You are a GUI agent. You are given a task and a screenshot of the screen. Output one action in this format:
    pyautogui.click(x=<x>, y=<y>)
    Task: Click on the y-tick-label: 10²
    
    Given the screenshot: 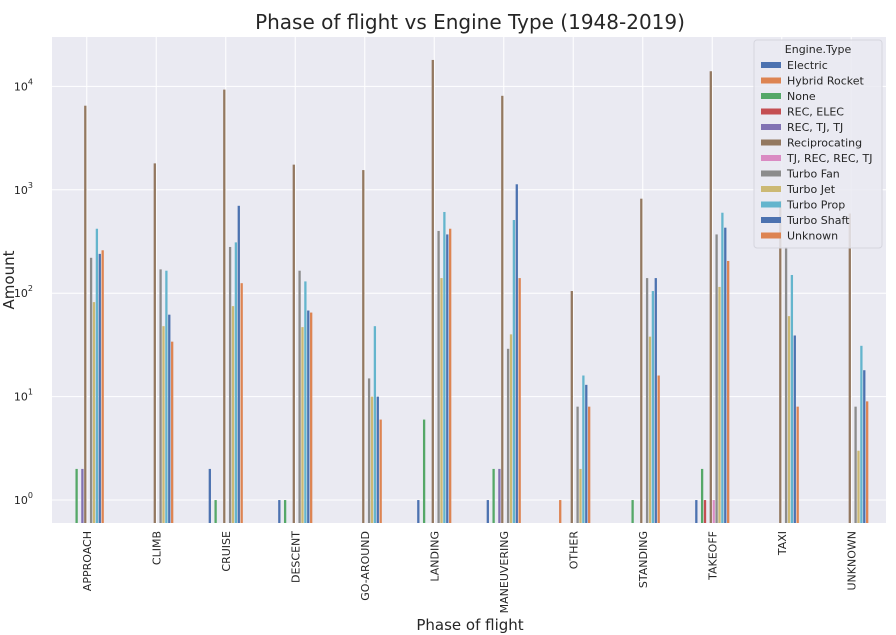 What is the action you would take?
    pyautogui.click(x=23, y=292)
    